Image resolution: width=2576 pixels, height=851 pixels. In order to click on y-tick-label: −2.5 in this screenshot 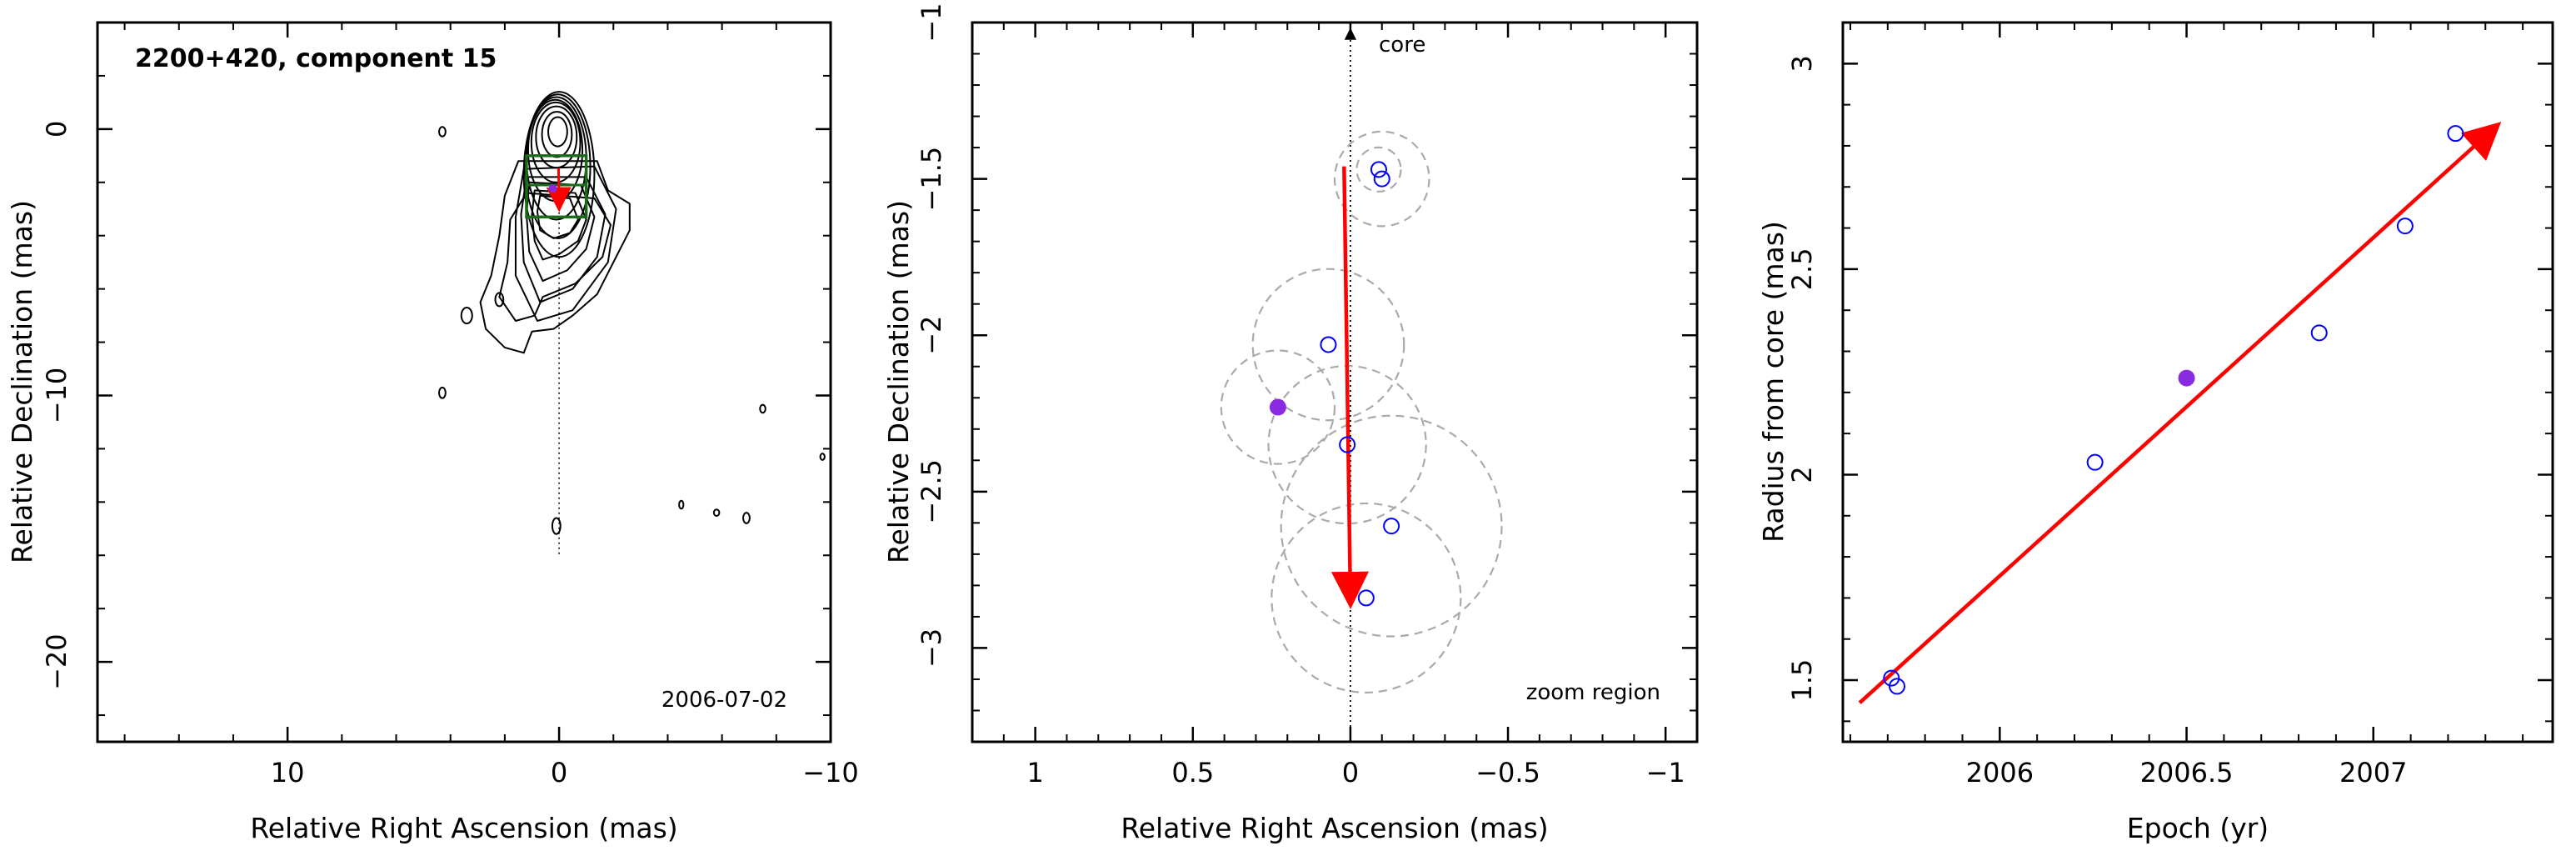, I will do `click(931, 491)`.